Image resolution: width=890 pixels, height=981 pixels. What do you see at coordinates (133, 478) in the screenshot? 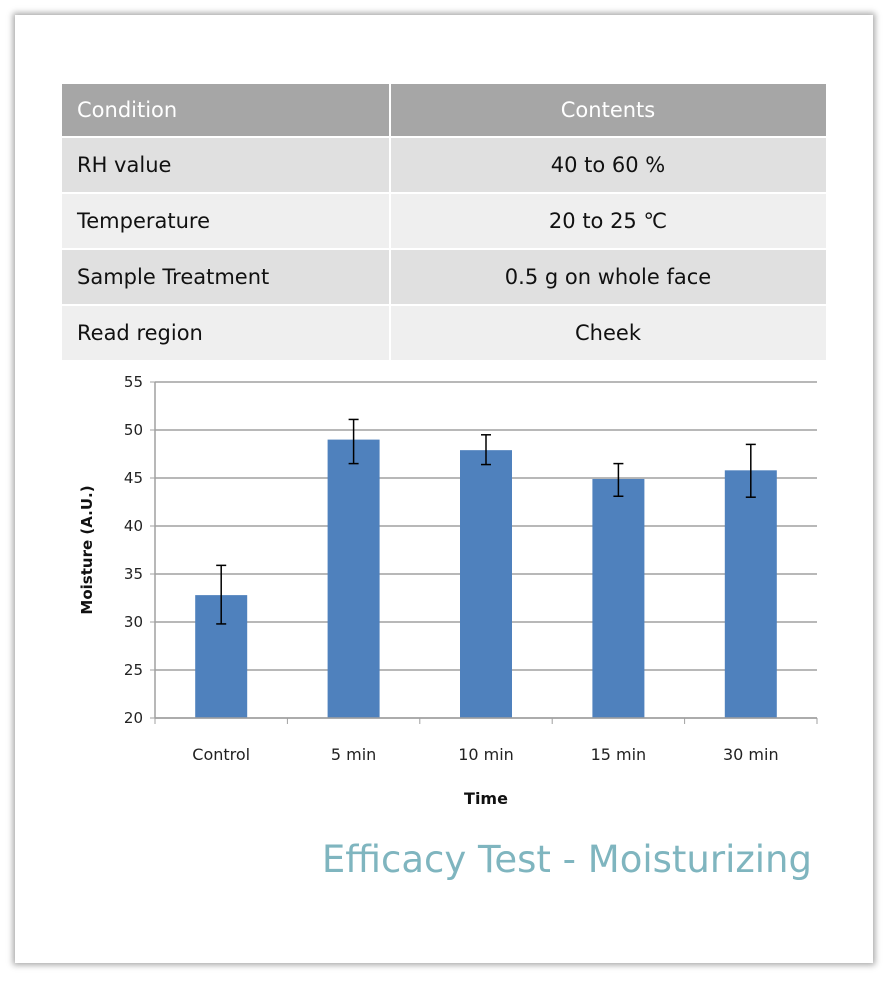
I see `y-tick-label: 45` at bounding box center [133, 478].